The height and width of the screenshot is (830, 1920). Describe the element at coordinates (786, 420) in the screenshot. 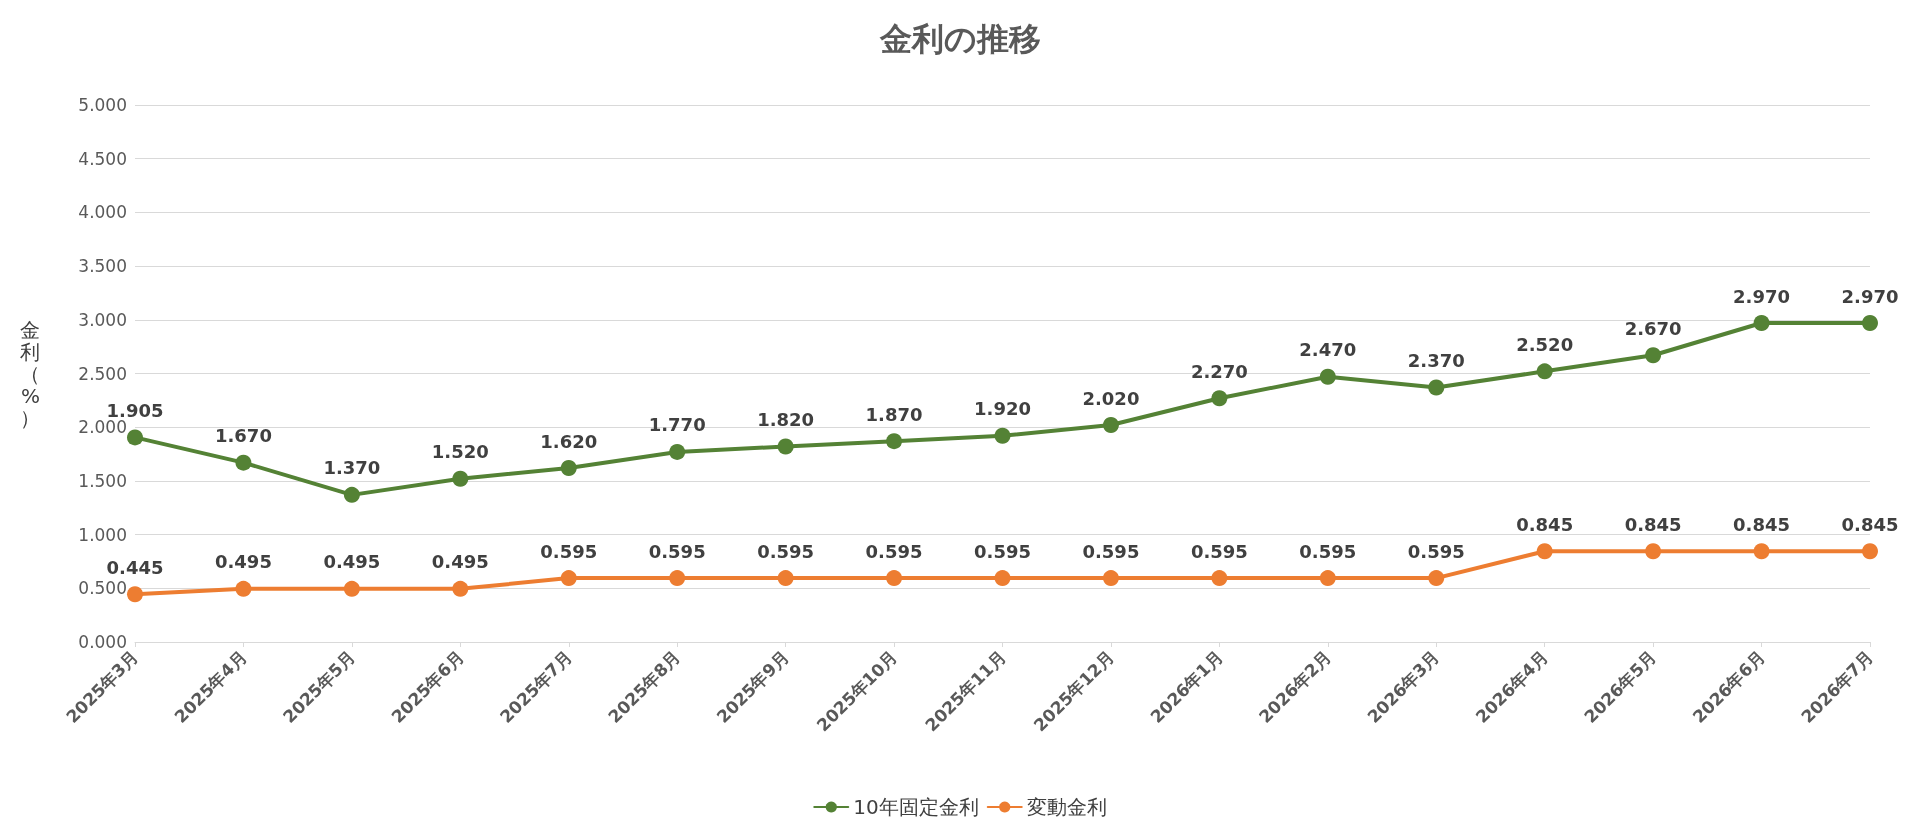

I see `data-label: 1.820` at that location.